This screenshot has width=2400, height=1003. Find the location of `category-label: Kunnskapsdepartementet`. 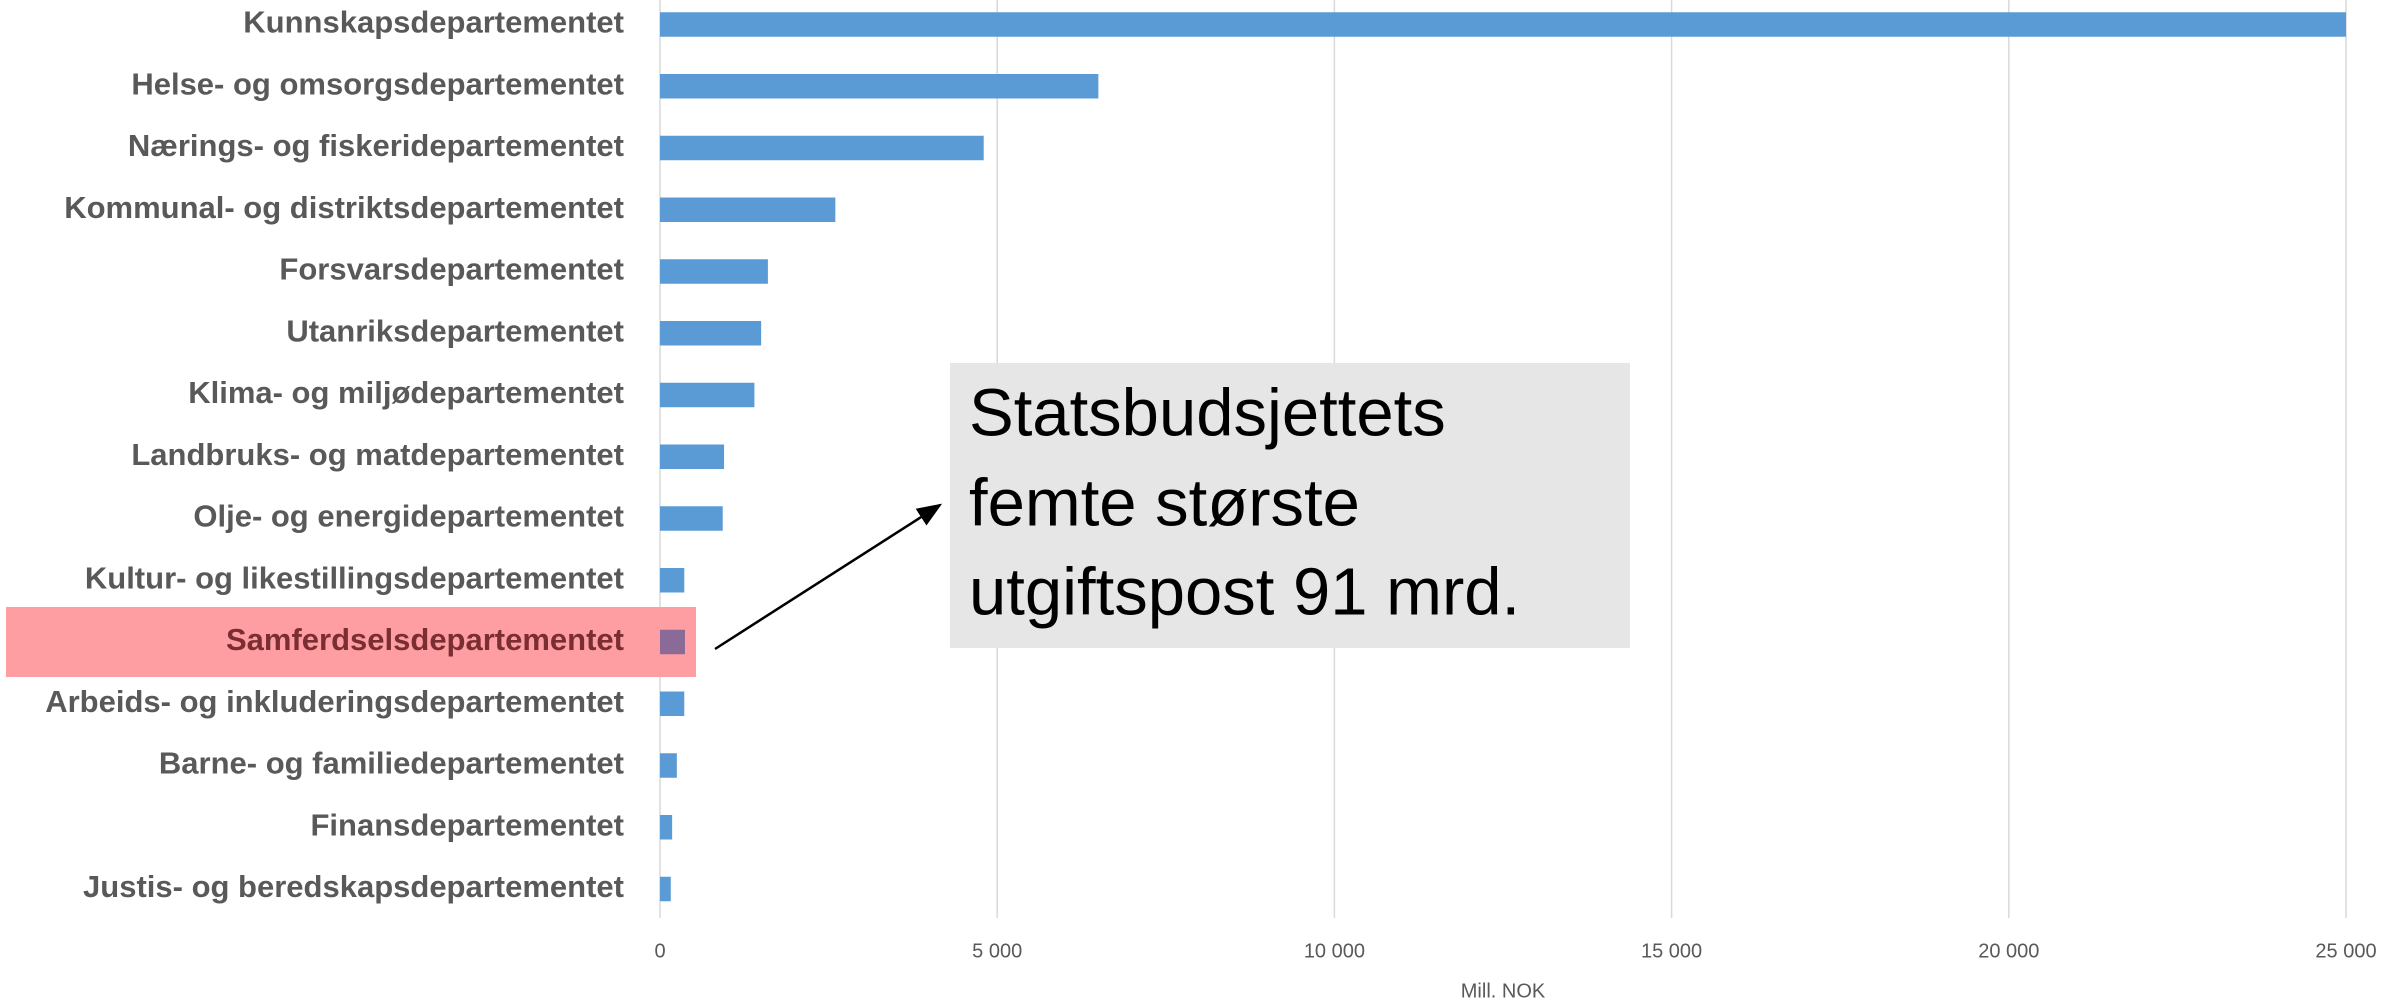

category-label: Kunnskapsdepartementet is located at coordinates (433, 22).